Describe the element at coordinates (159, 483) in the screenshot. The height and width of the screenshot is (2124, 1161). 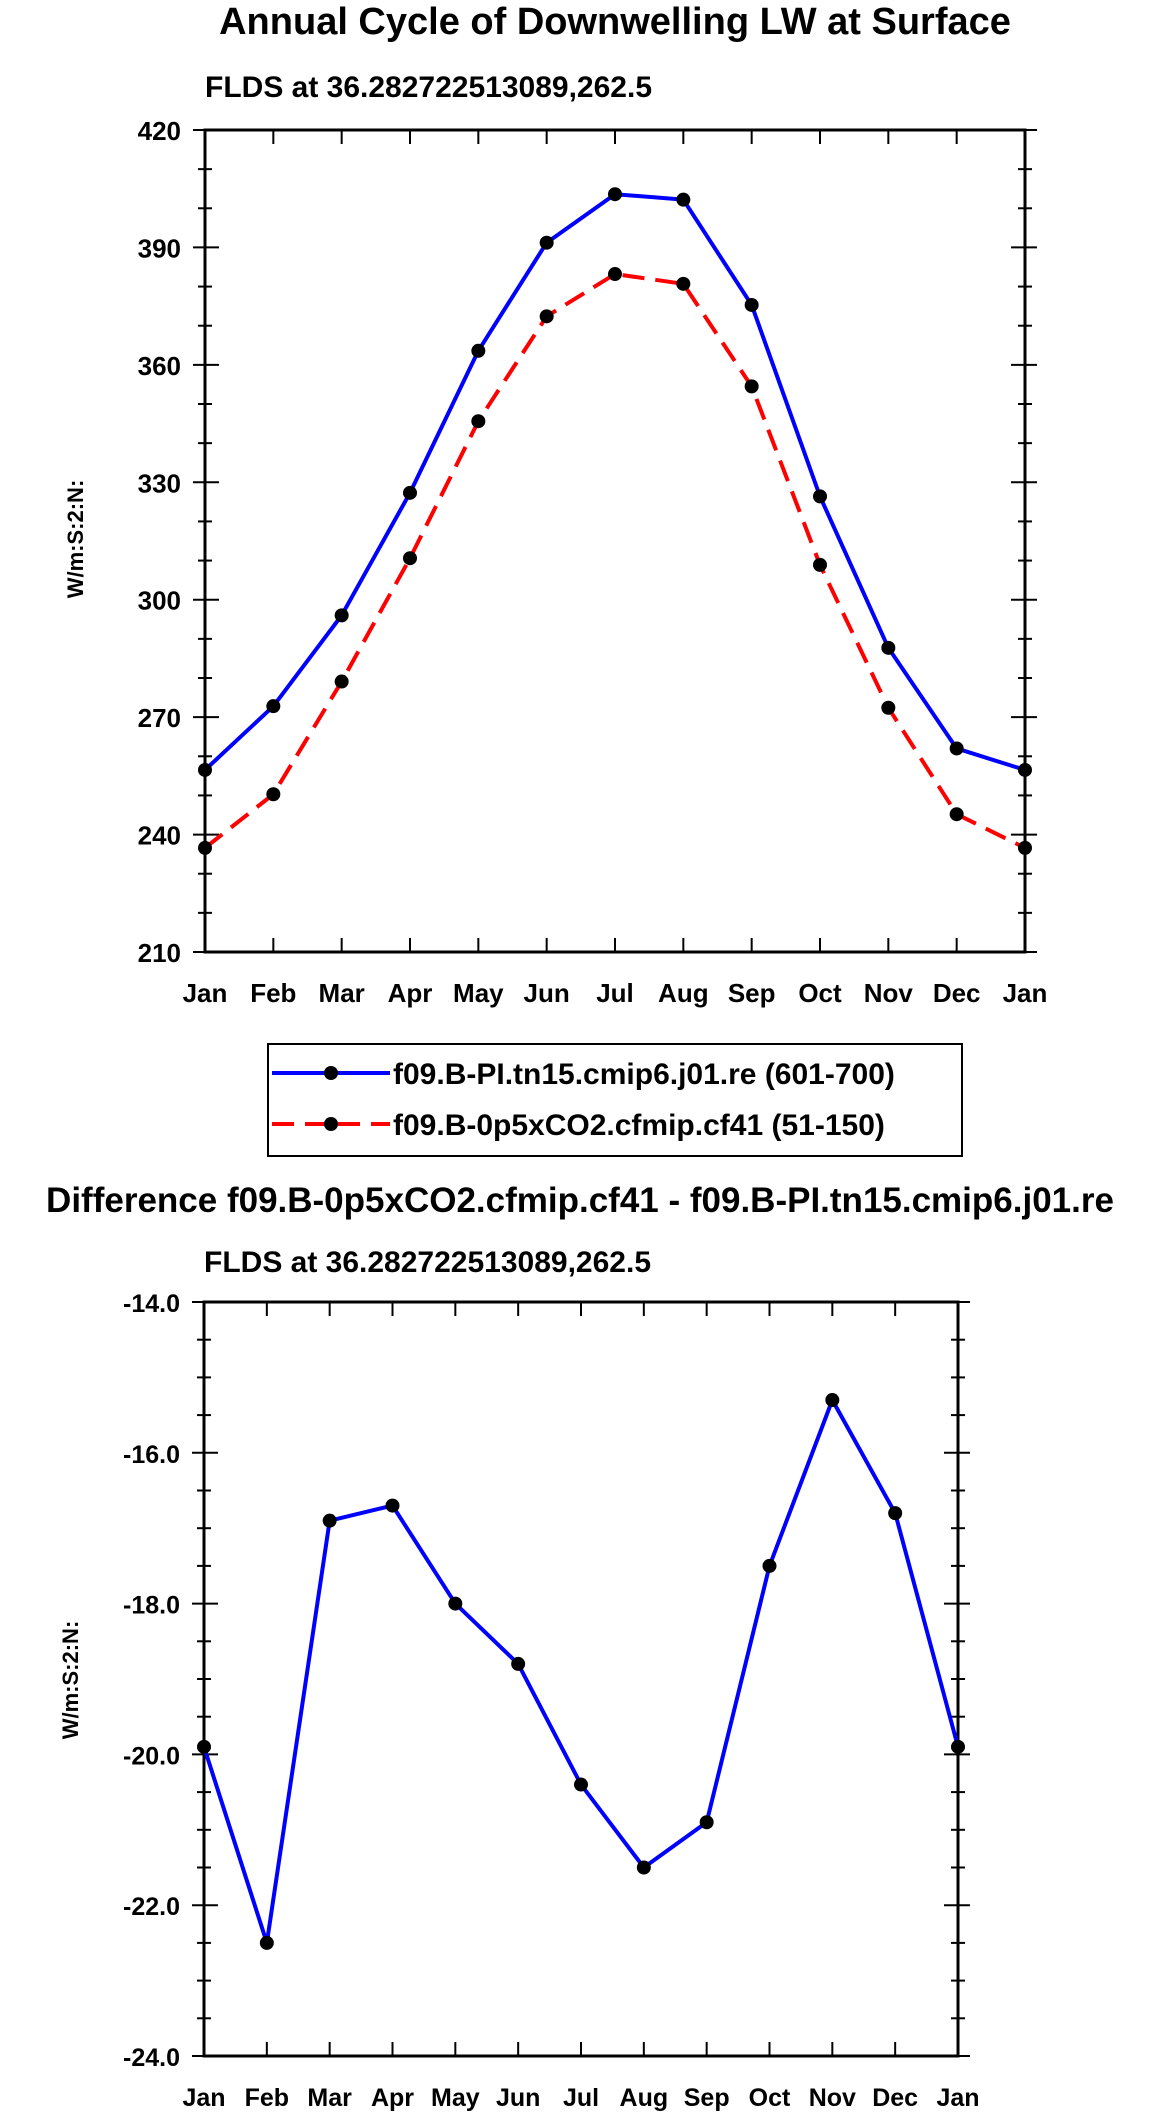
I see `y-tick-label: 330` at that location.